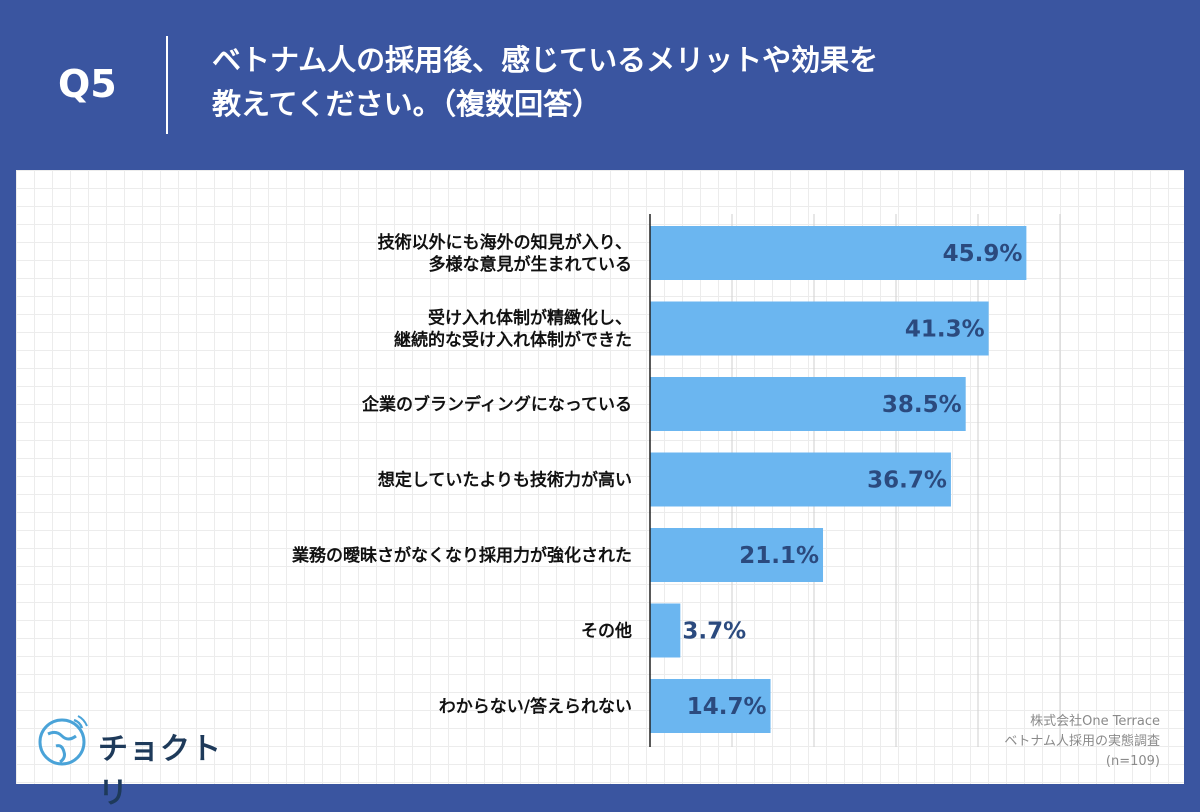 The width and height of the screenshot is (1200, 812). What do you see at coordinates (983, 254) in the screenshot?
I see `value-label: 45.9%` at bounding box center [983, 254].